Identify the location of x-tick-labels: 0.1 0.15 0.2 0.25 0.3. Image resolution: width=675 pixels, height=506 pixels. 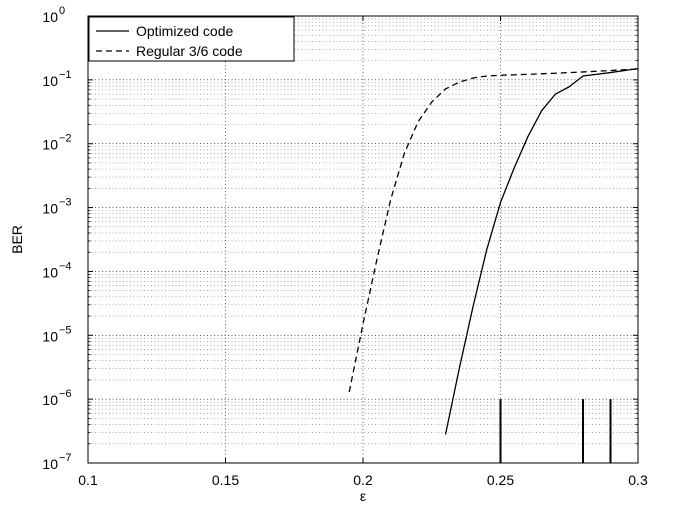
(363, 480).